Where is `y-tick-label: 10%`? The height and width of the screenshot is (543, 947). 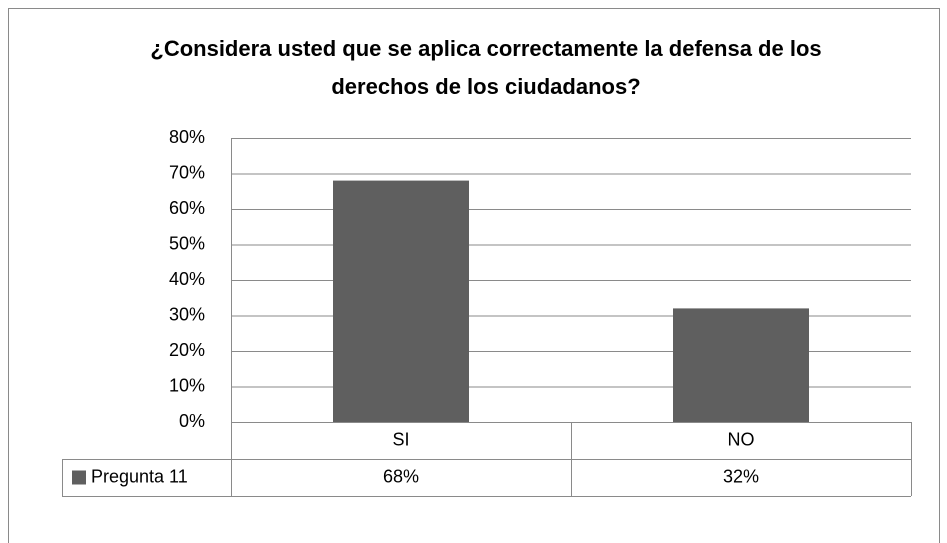
y-tick-label: 10% is located at coordinates (187, 385).